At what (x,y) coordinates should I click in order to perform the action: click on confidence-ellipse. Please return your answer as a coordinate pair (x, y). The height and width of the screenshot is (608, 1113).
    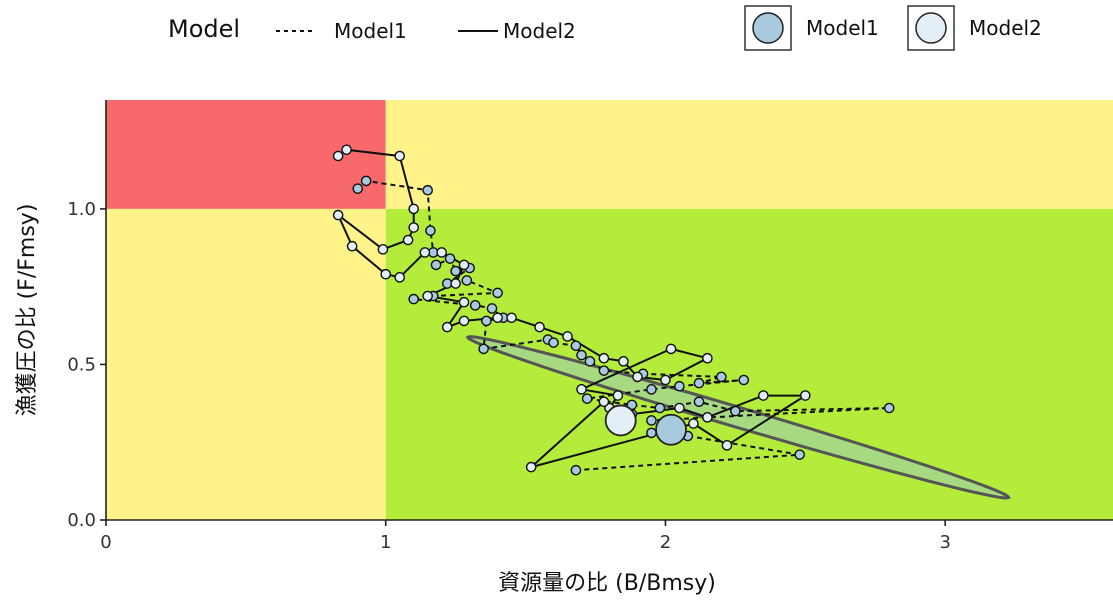
    Looking at the image, I should click on (738, 417).